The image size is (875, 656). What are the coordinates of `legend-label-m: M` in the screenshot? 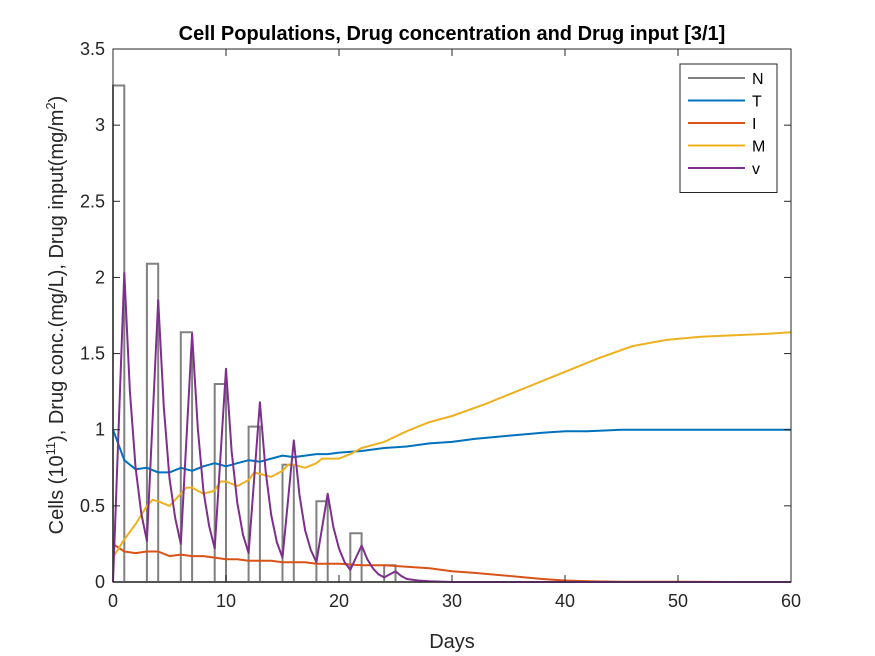 It's located at (758, 147).